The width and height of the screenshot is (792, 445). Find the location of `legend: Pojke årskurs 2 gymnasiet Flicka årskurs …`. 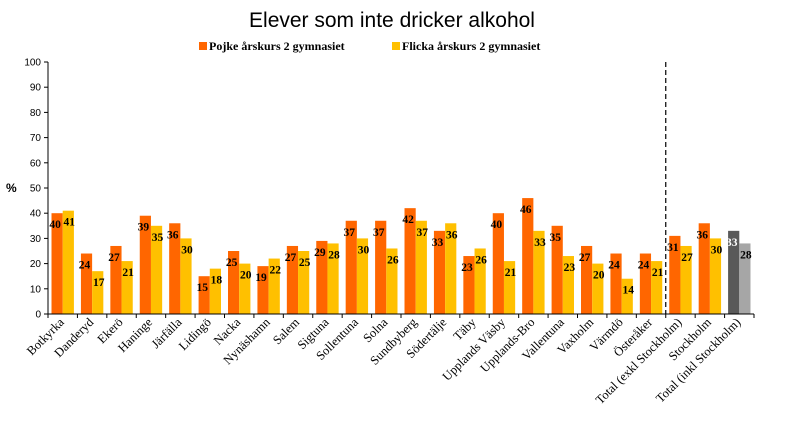

legend: Pojke årskurs 2 gymnasiet Flicka årskurs … is located at coordinates (369, 46).